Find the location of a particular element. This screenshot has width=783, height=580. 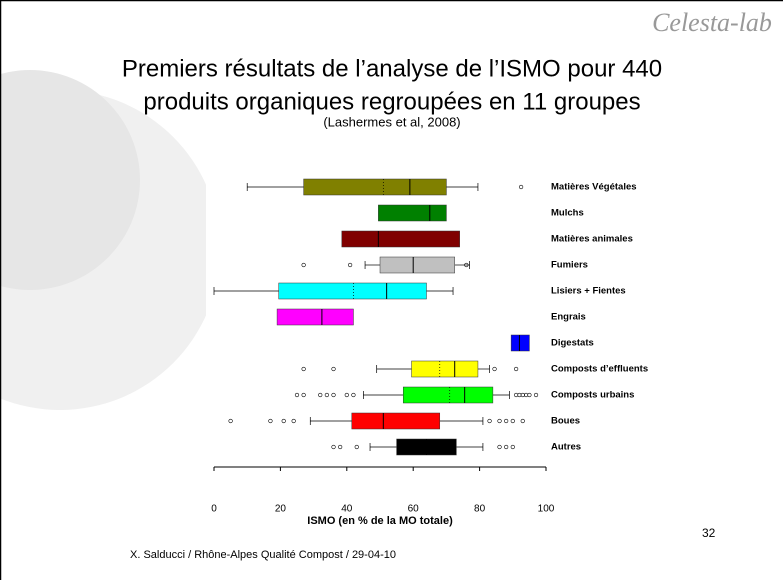

x-axis-label: ISMO (en % de la MO totale) is located at coordinates (380, 521).